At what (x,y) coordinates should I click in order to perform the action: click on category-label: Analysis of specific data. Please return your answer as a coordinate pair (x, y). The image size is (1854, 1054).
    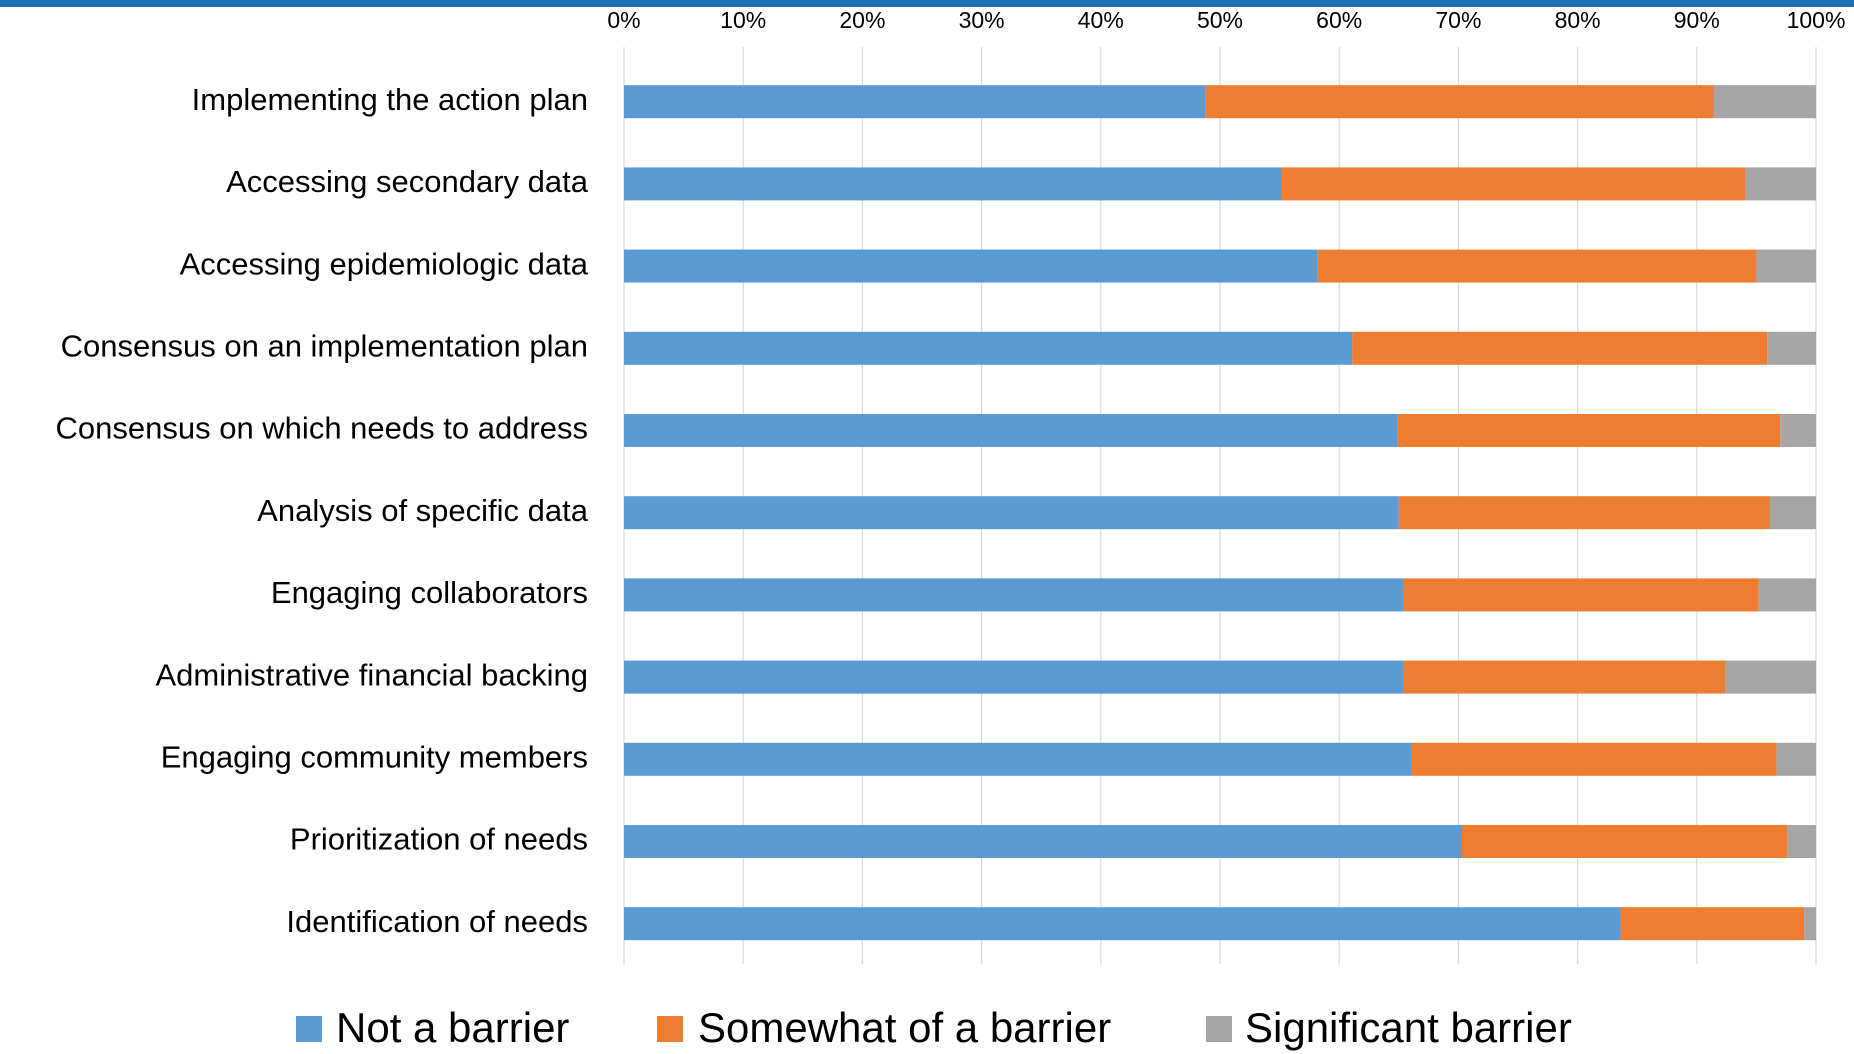
    Looking at the image, I should click on (423, 510).